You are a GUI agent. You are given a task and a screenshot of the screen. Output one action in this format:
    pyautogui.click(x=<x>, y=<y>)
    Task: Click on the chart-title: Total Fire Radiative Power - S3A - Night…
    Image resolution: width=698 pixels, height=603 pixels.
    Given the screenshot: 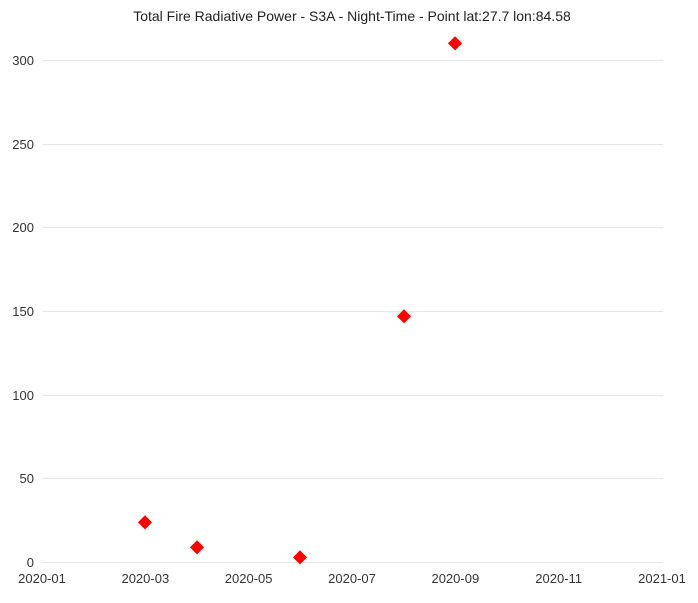 What is the action you would take?
    pyautogui.click(x=352, y=16)
    